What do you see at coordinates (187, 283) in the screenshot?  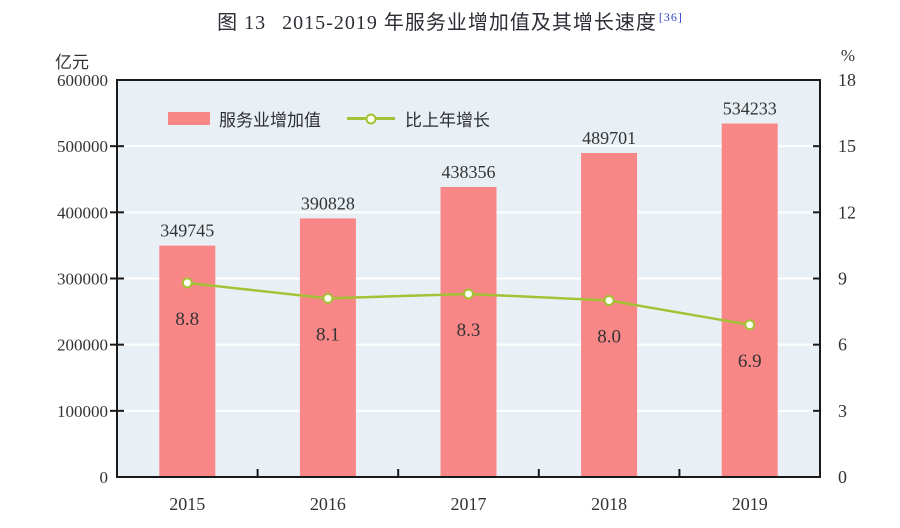 I see `line-marker-2015` at bounding box center [187, 283].